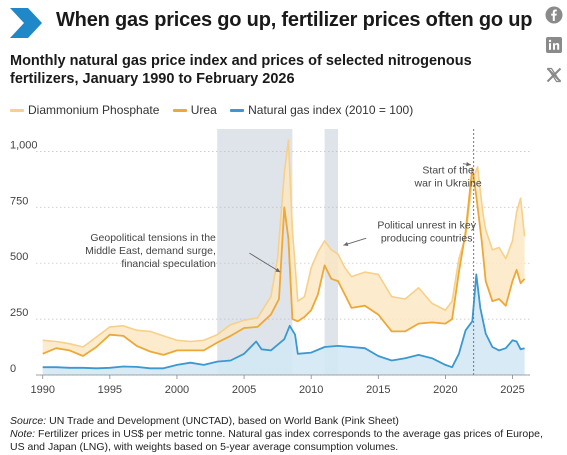  What do you see at coordinates (265, 262) in the screenshot?
I see `annotation-arrow` at bounding box center [265, 262].